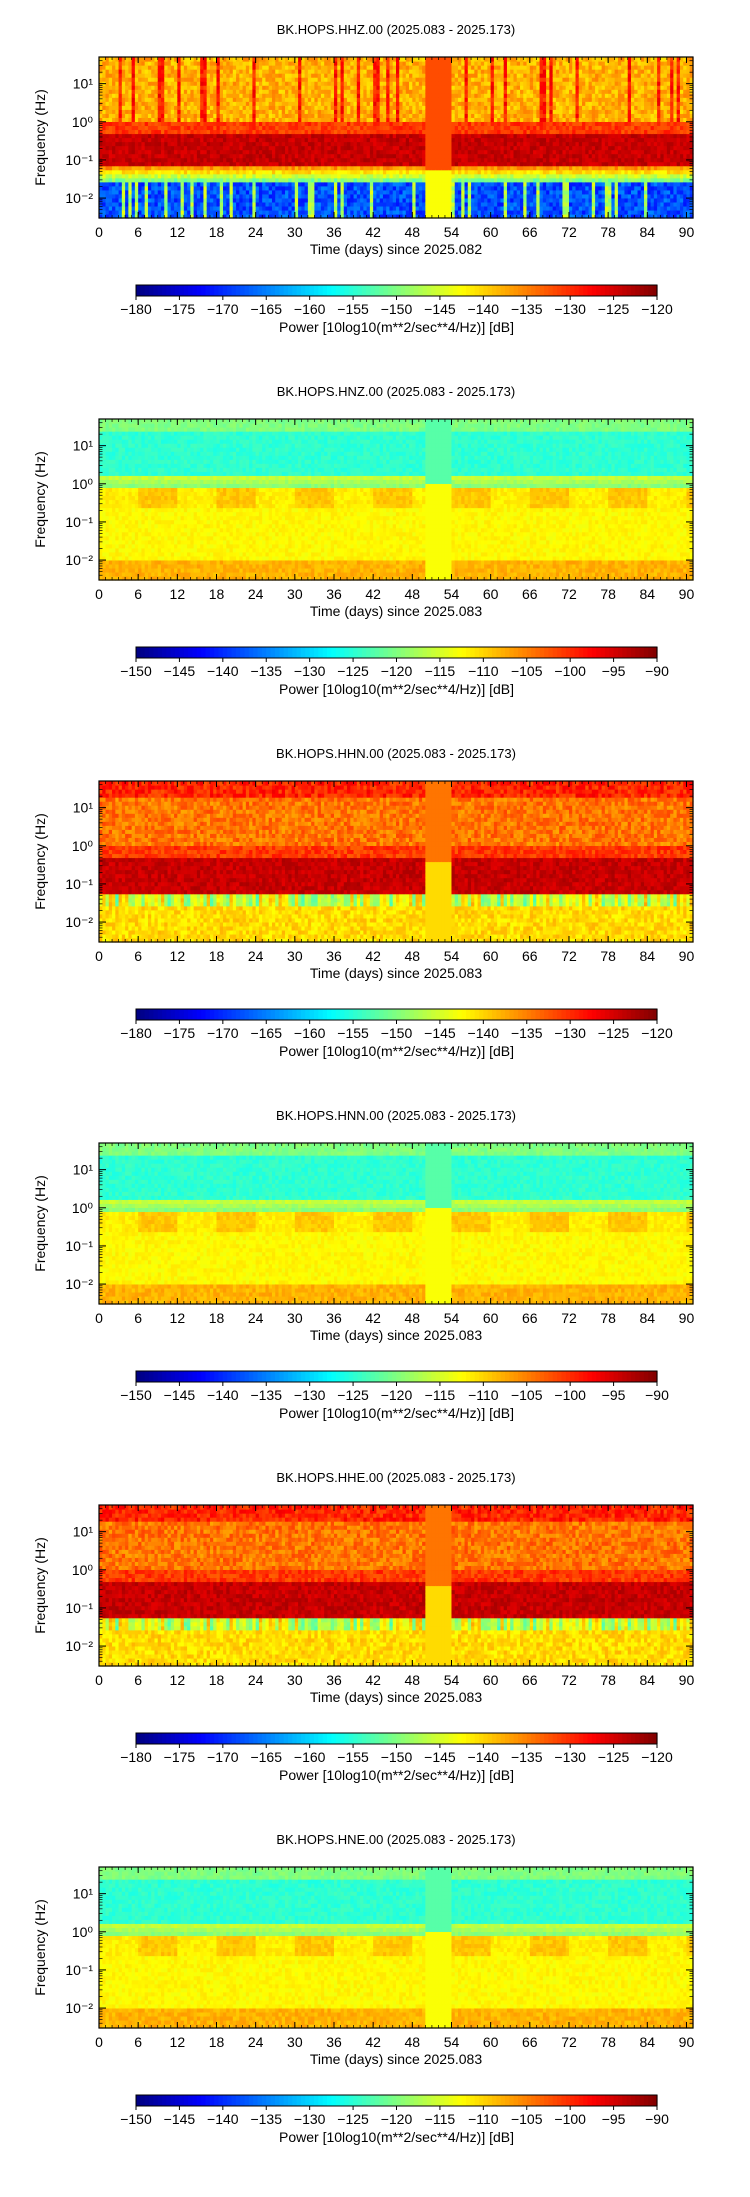 Image resolution: width=750 pixels, height=2197 pixels. What do you see at coordinates (396, 29) in the screenshot?
I see `chart-title: BK.HOPS.HHZ.00 (2025.083 - 2025.173)` at bounding box center [396, 29].